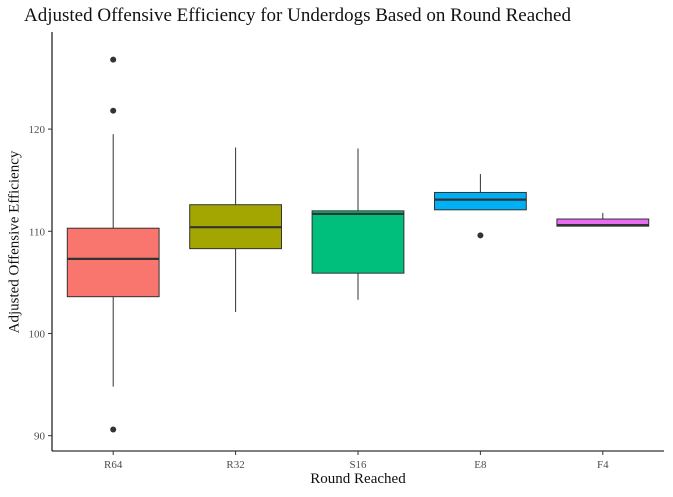 The image size is (673, 497). Describe the element at coordinates (40, 437) in the screenshot. I see `y-tick-label: 90` at that location.